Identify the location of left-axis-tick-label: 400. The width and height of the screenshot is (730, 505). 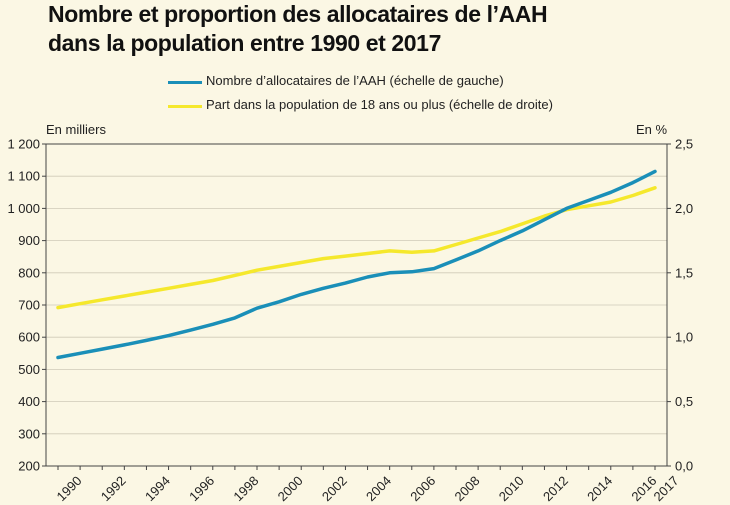
(29, 401).